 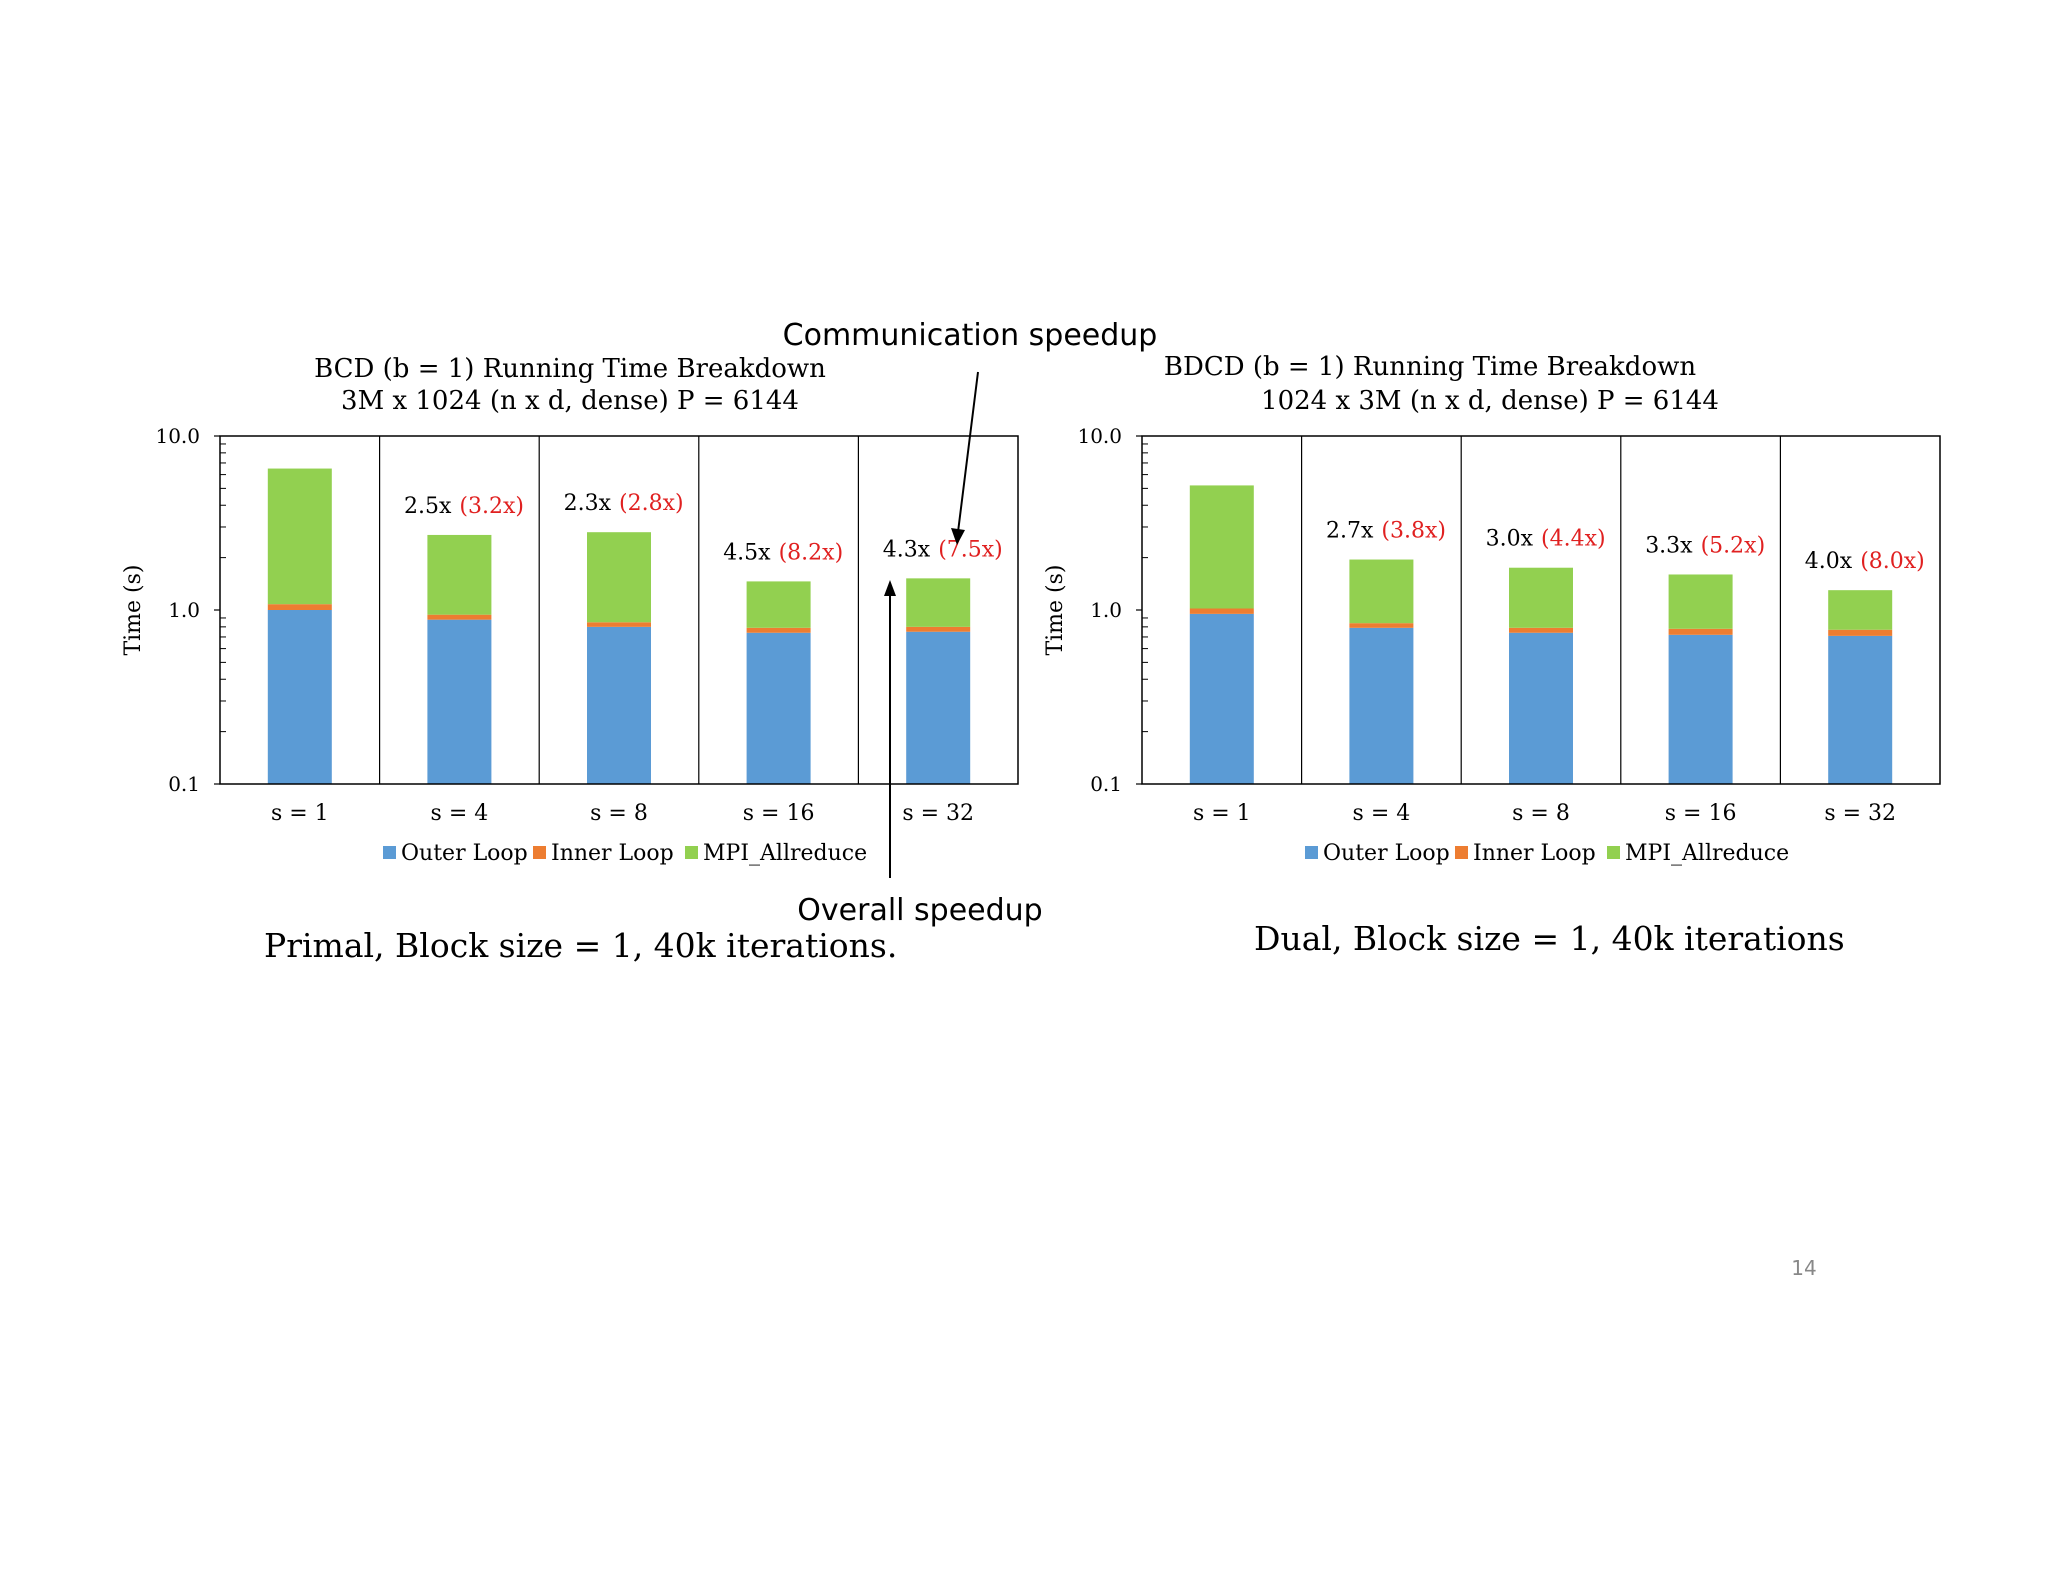 What do you see at coordinates (1490, 401) in the screenshot?
I see `chart-subtitle-dual: 1024 x 3M (n x d, dense) P = 6144` at bounding box center [1490, 401].